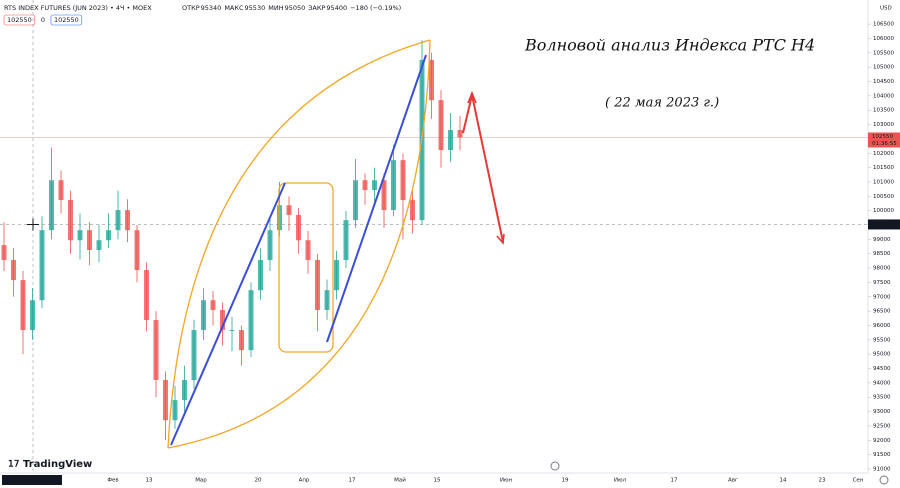 The image size is (900, 488). What do you see at coordinates (306, 267) in the screenshot?
I see `box` at bounding box center [306, 267].